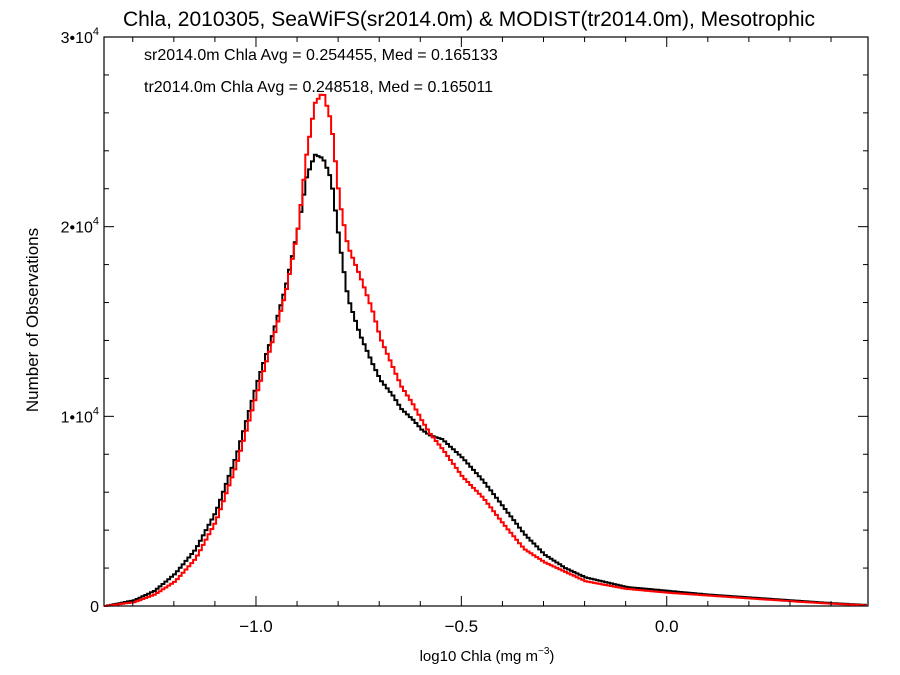 This screenshot has width=900, height=675. I want to click on x-tick-label: 0.0, so click(667, 626).